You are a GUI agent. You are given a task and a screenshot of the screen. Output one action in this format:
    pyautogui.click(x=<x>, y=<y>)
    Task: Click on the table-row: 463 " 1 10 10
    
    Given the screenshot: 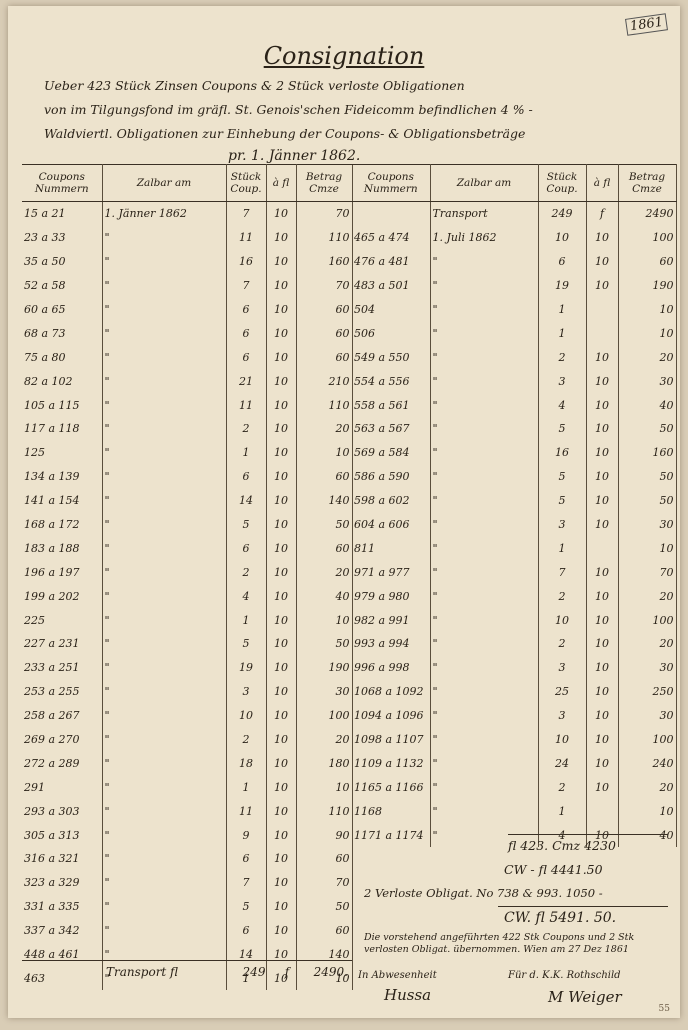 What is the action you would take?
    pyautogui.click(x=187, y=978)
    